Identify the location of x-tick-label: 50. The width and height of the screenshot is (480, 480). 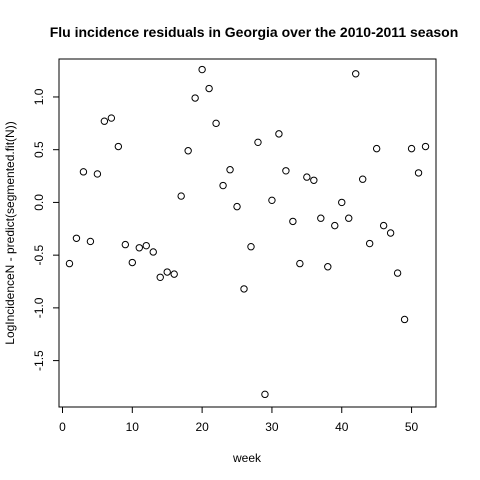
(412, 427).